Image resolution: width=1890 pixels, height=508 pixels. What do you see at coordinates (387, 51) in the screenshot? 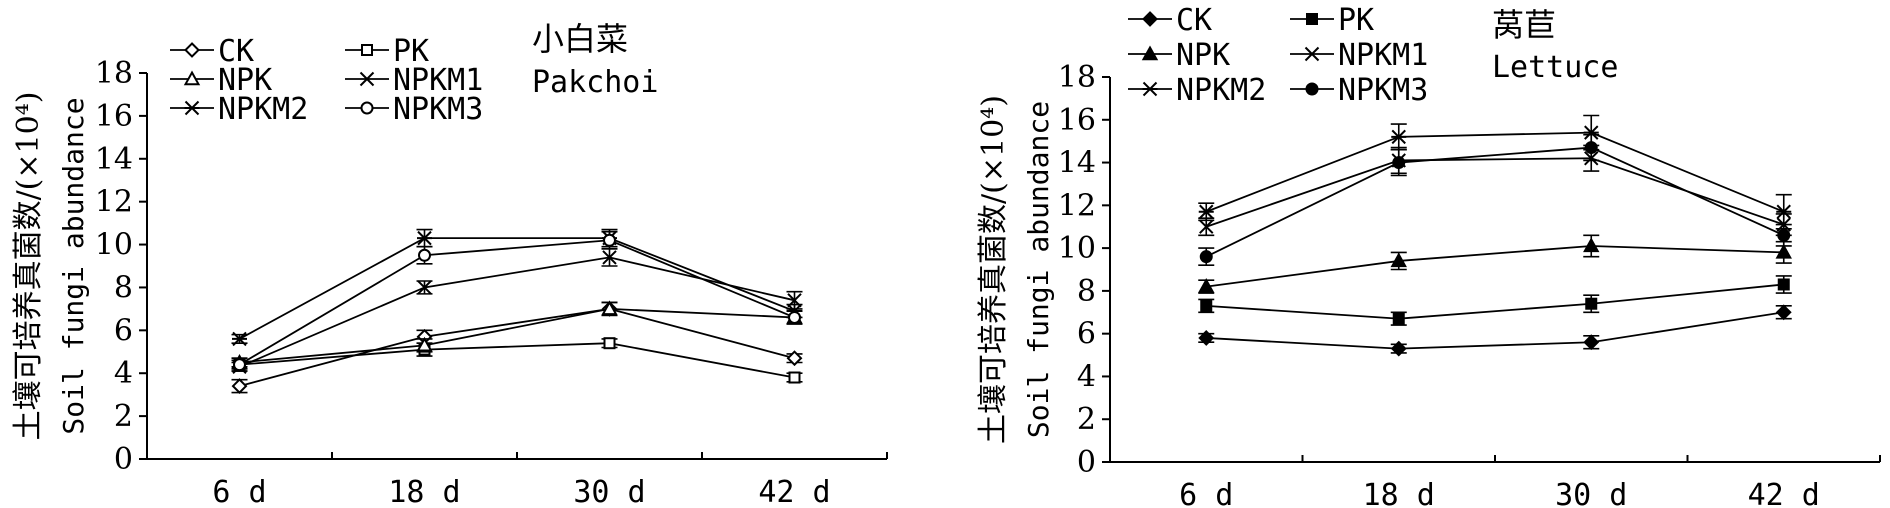
I see `legend-item-pk: PK` at bounding box center [387, 51].